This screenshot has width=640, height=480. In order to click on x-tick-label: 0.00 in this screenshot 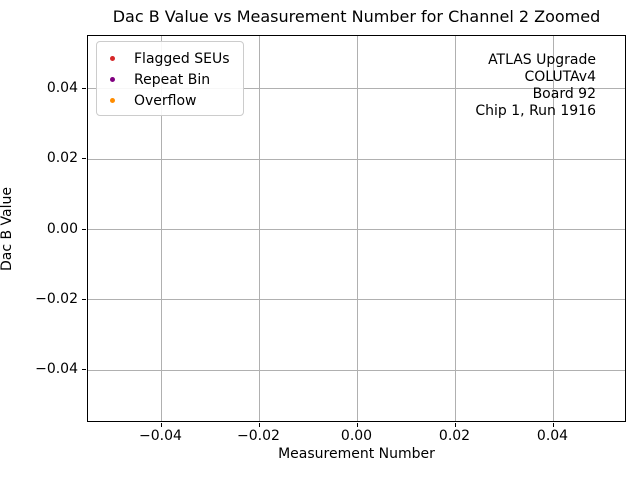, I will do `click(356, 436)`.